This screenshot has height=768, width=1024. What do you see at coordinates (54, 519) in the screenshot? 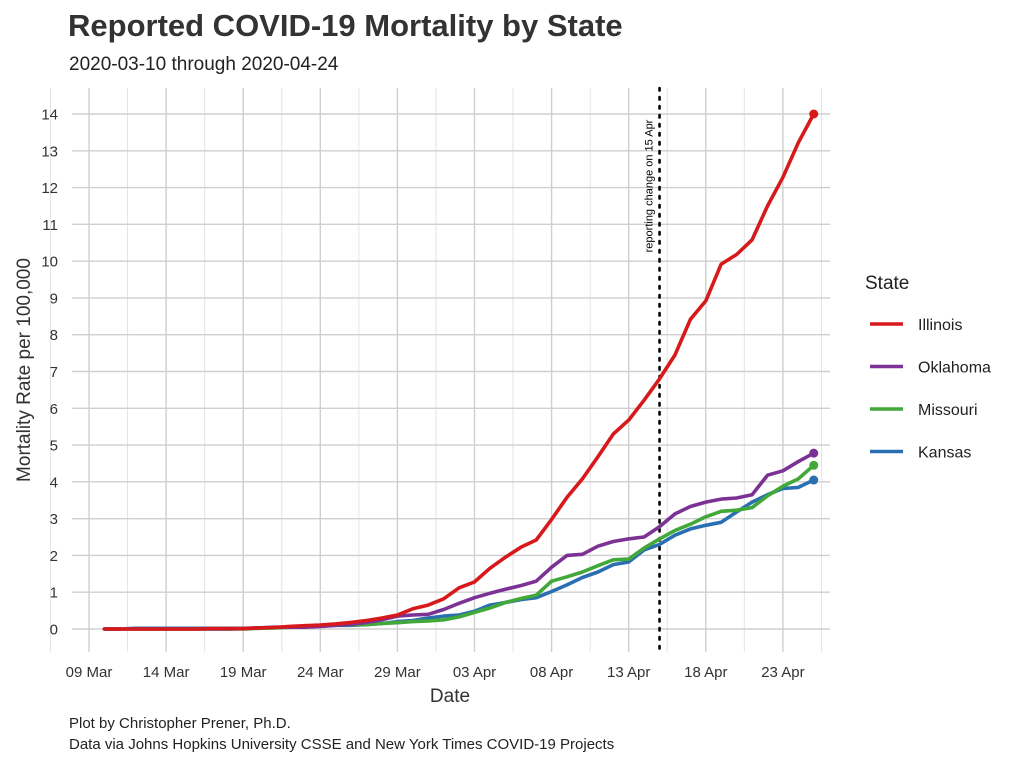
I see `y-tick-label: 3` at bounding box center [54, 519].